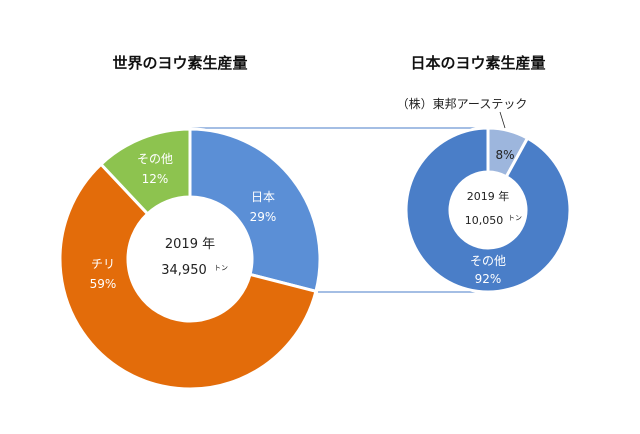  I want to click on slice-label-other: その他, so click(155, 159).